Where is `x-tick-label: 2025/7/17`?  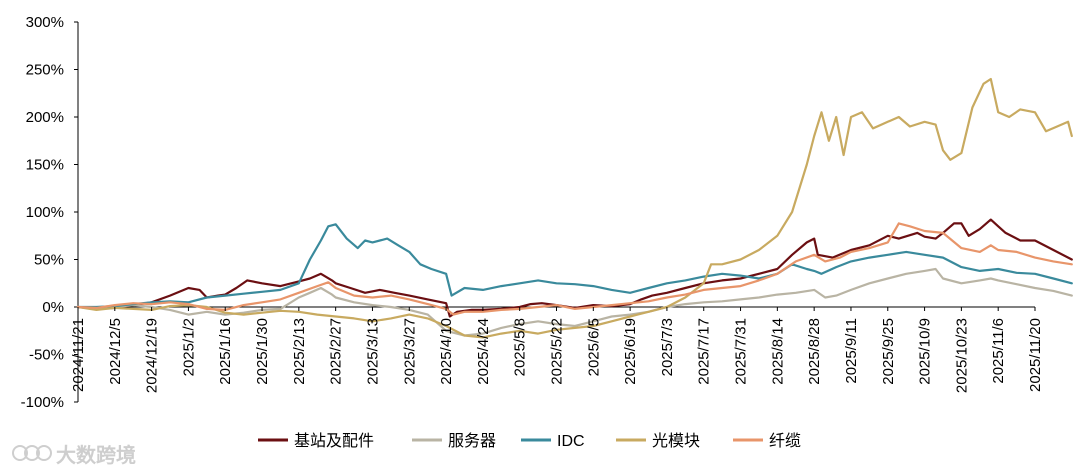 x-tick-label: 2025/7/17 is located at coordinates (704, 351).